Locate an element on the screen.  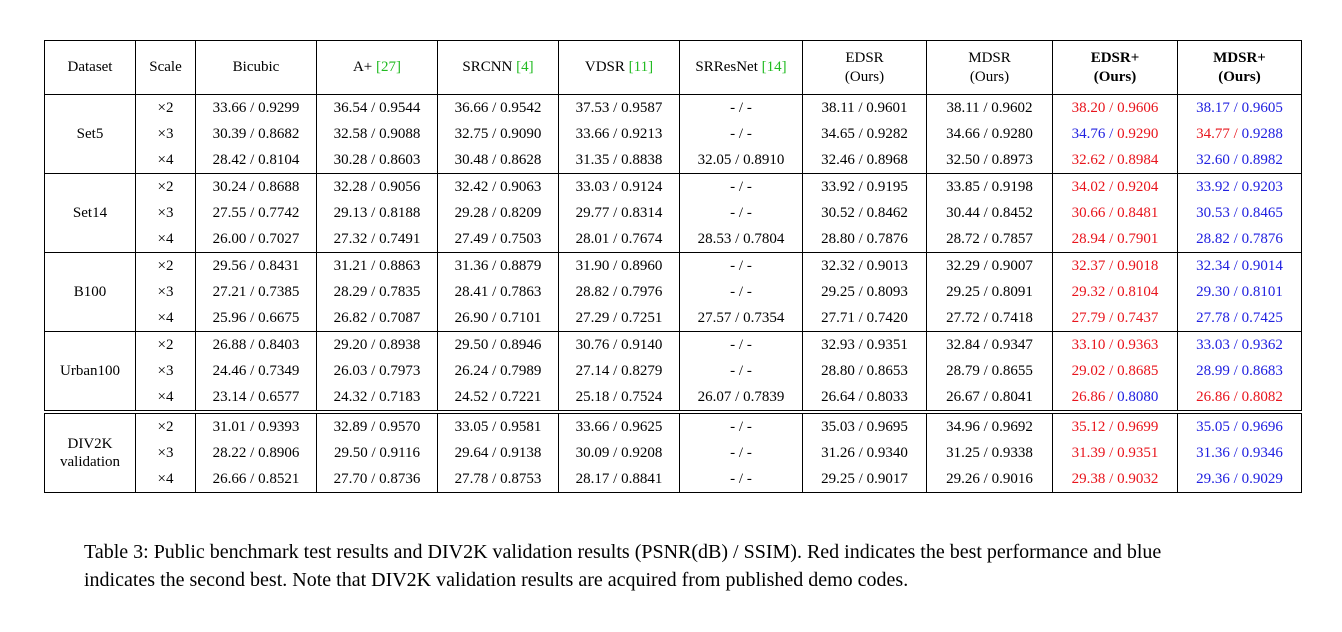
column-name: SRCNN is located at coordinates (487, 67).